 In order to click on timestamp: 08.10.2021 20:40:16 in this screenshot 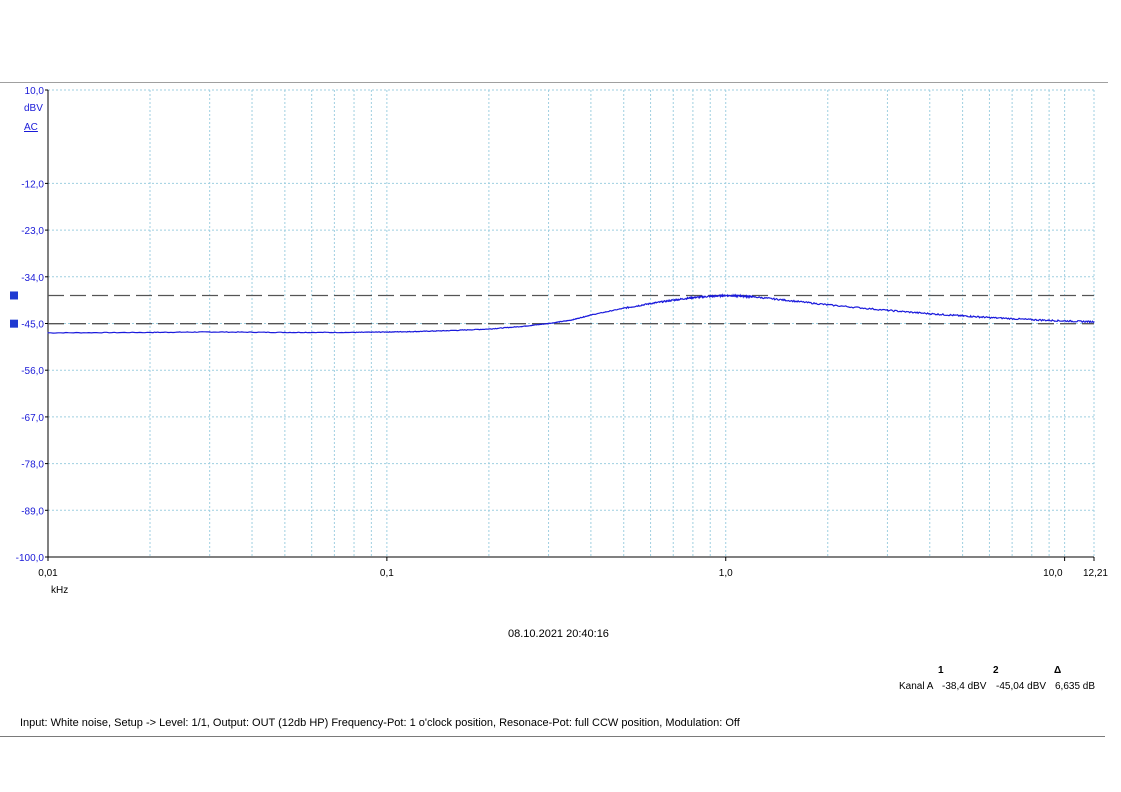, I will do `click(558, 634)`.